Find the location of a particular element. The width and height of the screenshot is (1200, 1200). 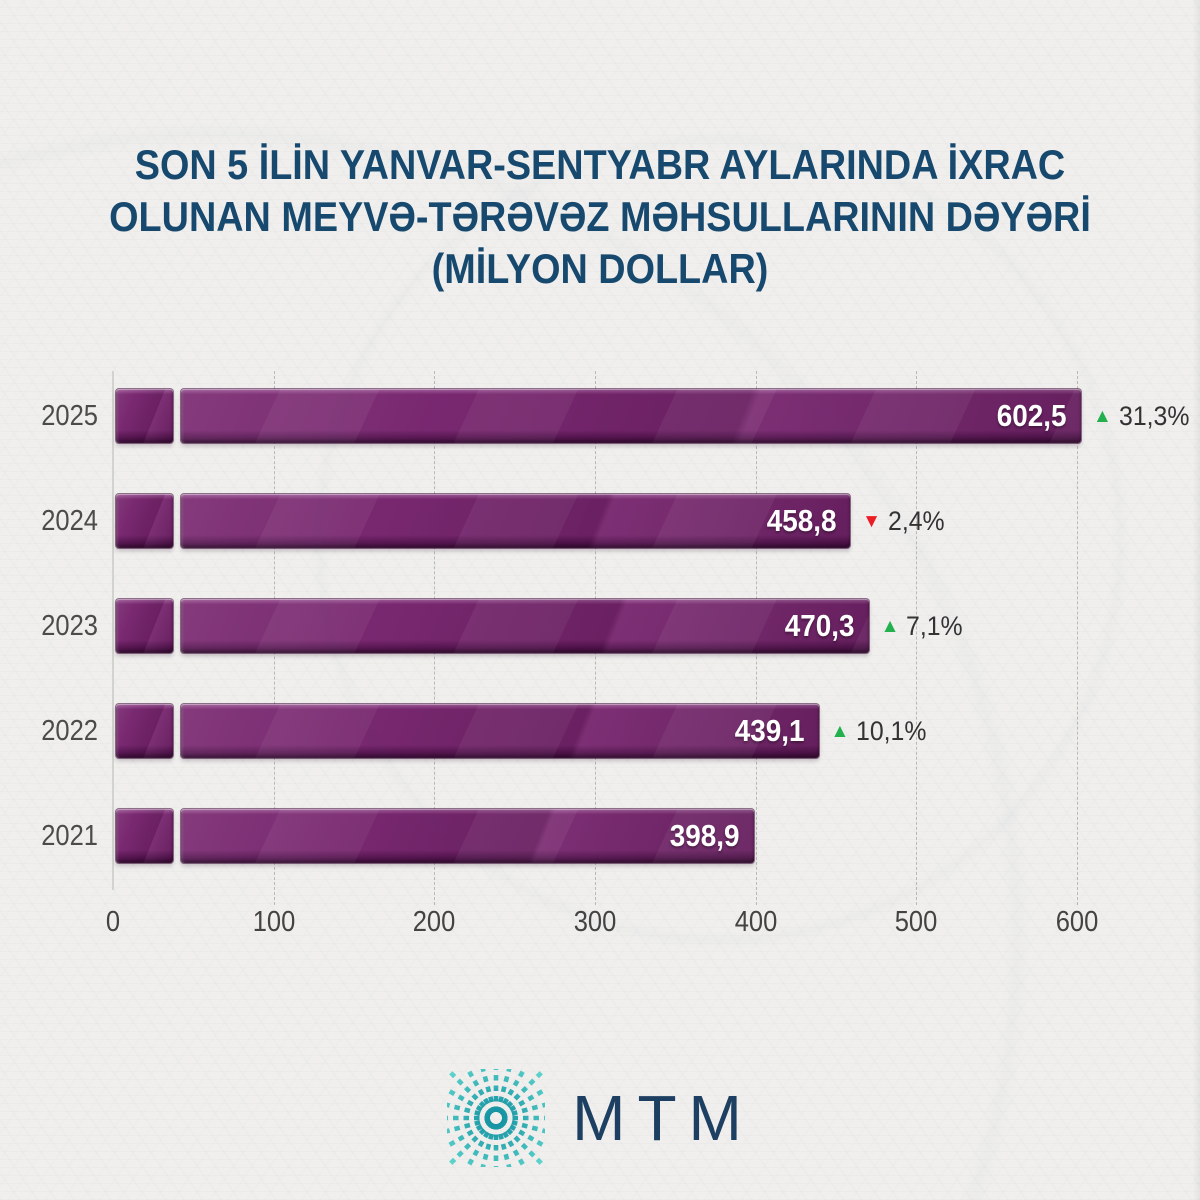

year-label: 2025 is located at coordinates (69, 416).